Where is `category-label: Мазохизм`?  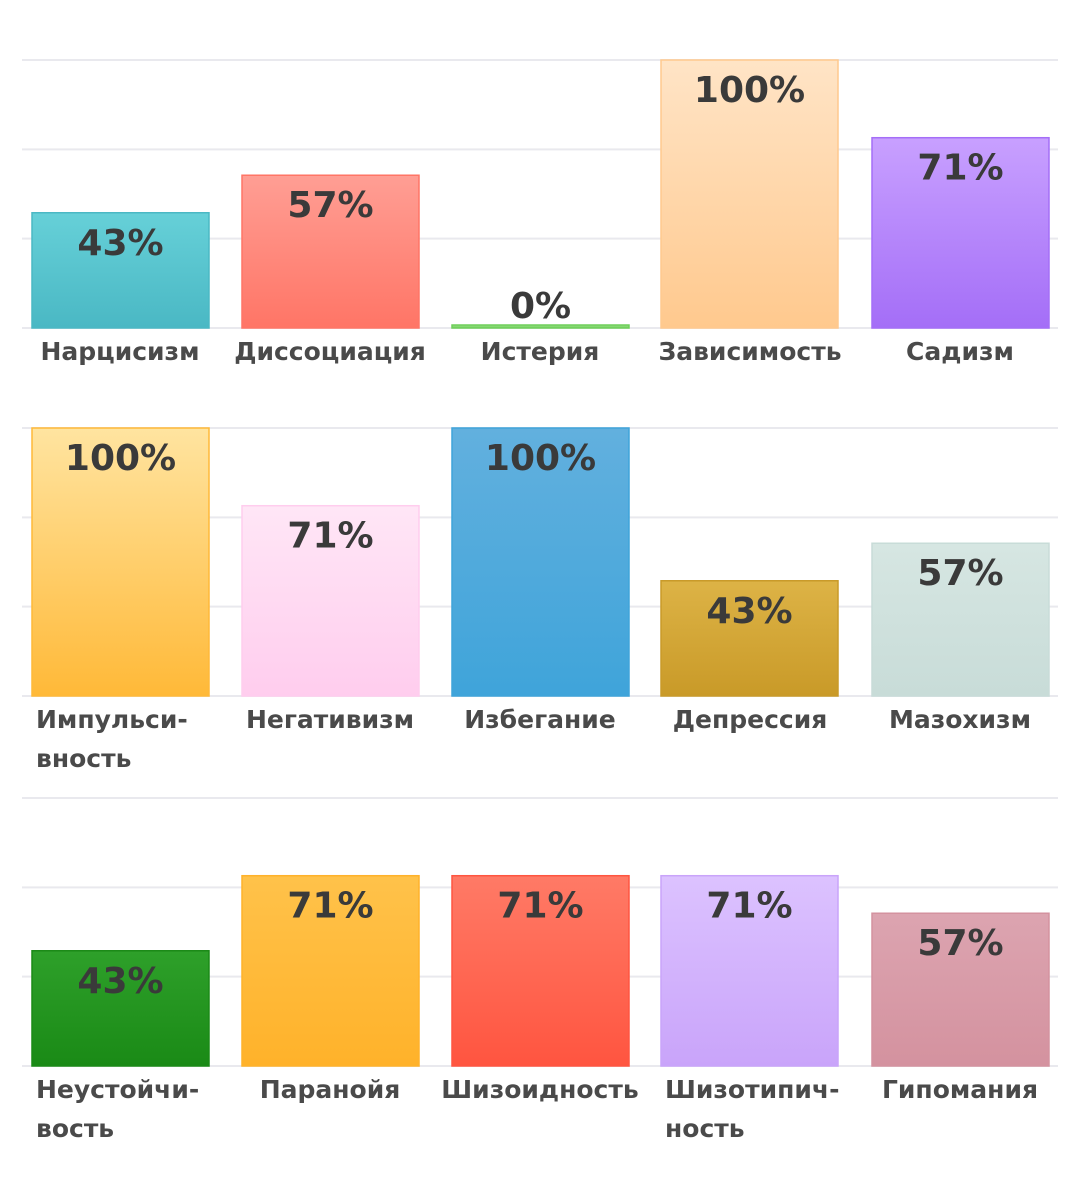
category-label: Мазохизм is located at coordinates (960, 719).